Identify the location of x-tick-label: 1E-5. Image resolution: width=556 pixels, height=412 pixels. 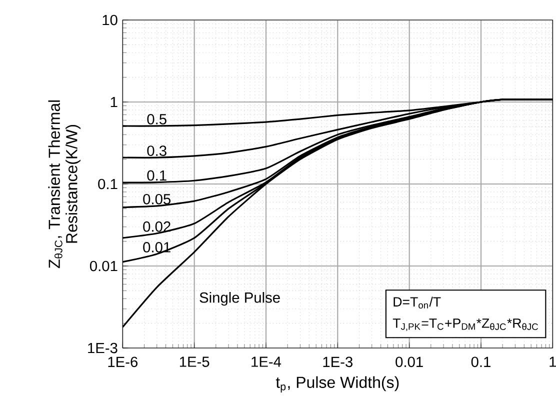
(195, 361).